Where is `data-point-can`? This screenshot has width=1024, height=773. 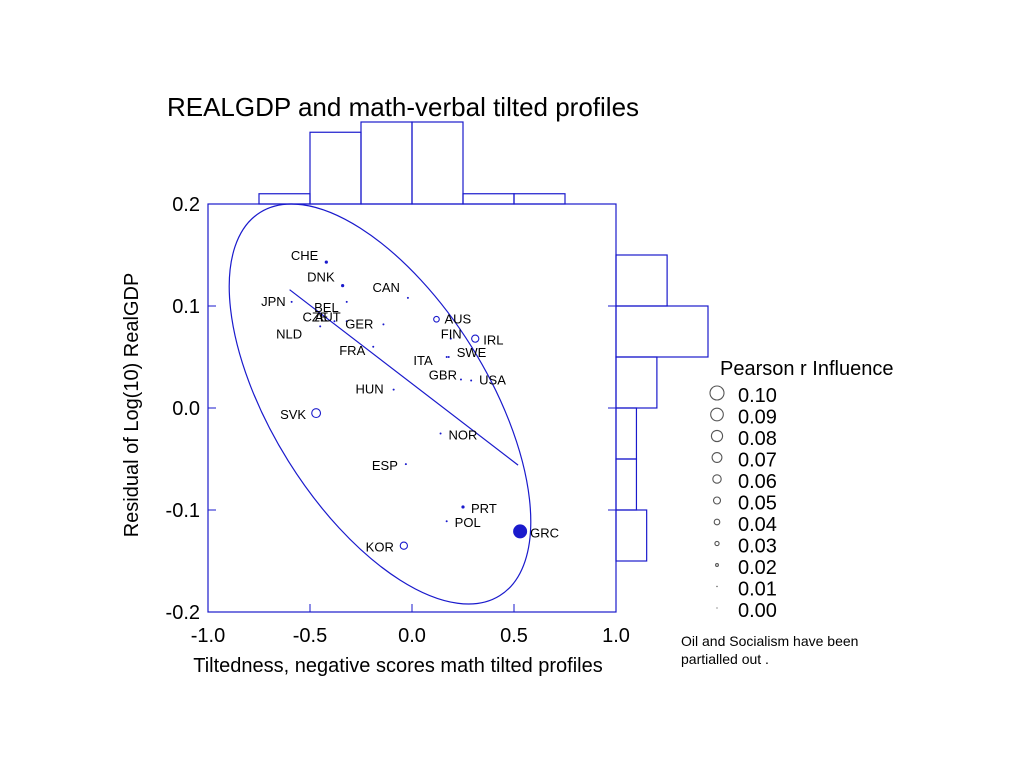
data-point-can is located at coordinates (407, 297).